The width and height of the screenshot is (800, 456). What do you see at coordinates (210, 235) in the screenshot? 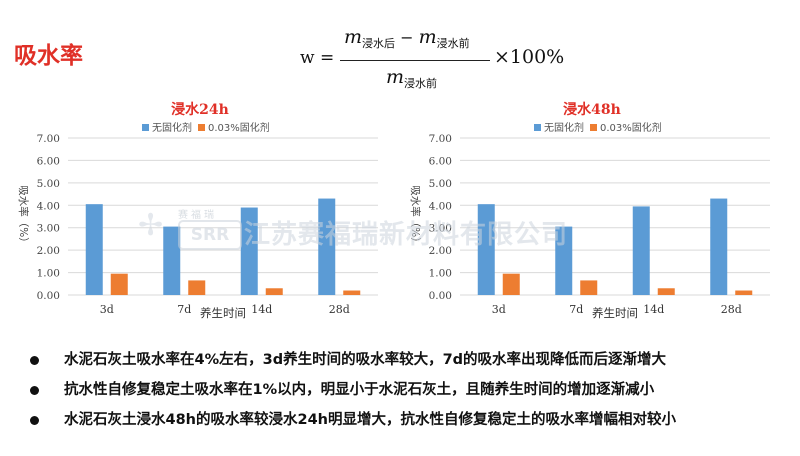
I see `watermark-logo-box: SRR` at bounding box center [210, 235].